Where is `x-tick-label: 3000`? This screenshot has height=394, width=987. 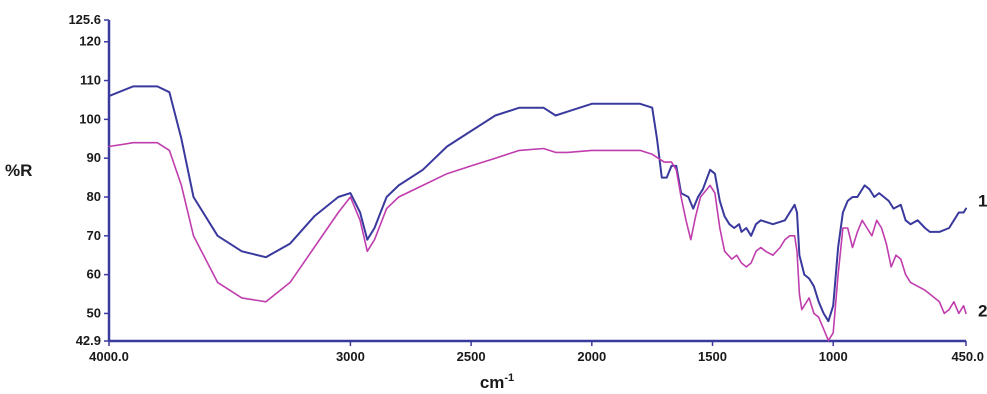
x-tick-label: 3000 is located at coordinates (350, 356).